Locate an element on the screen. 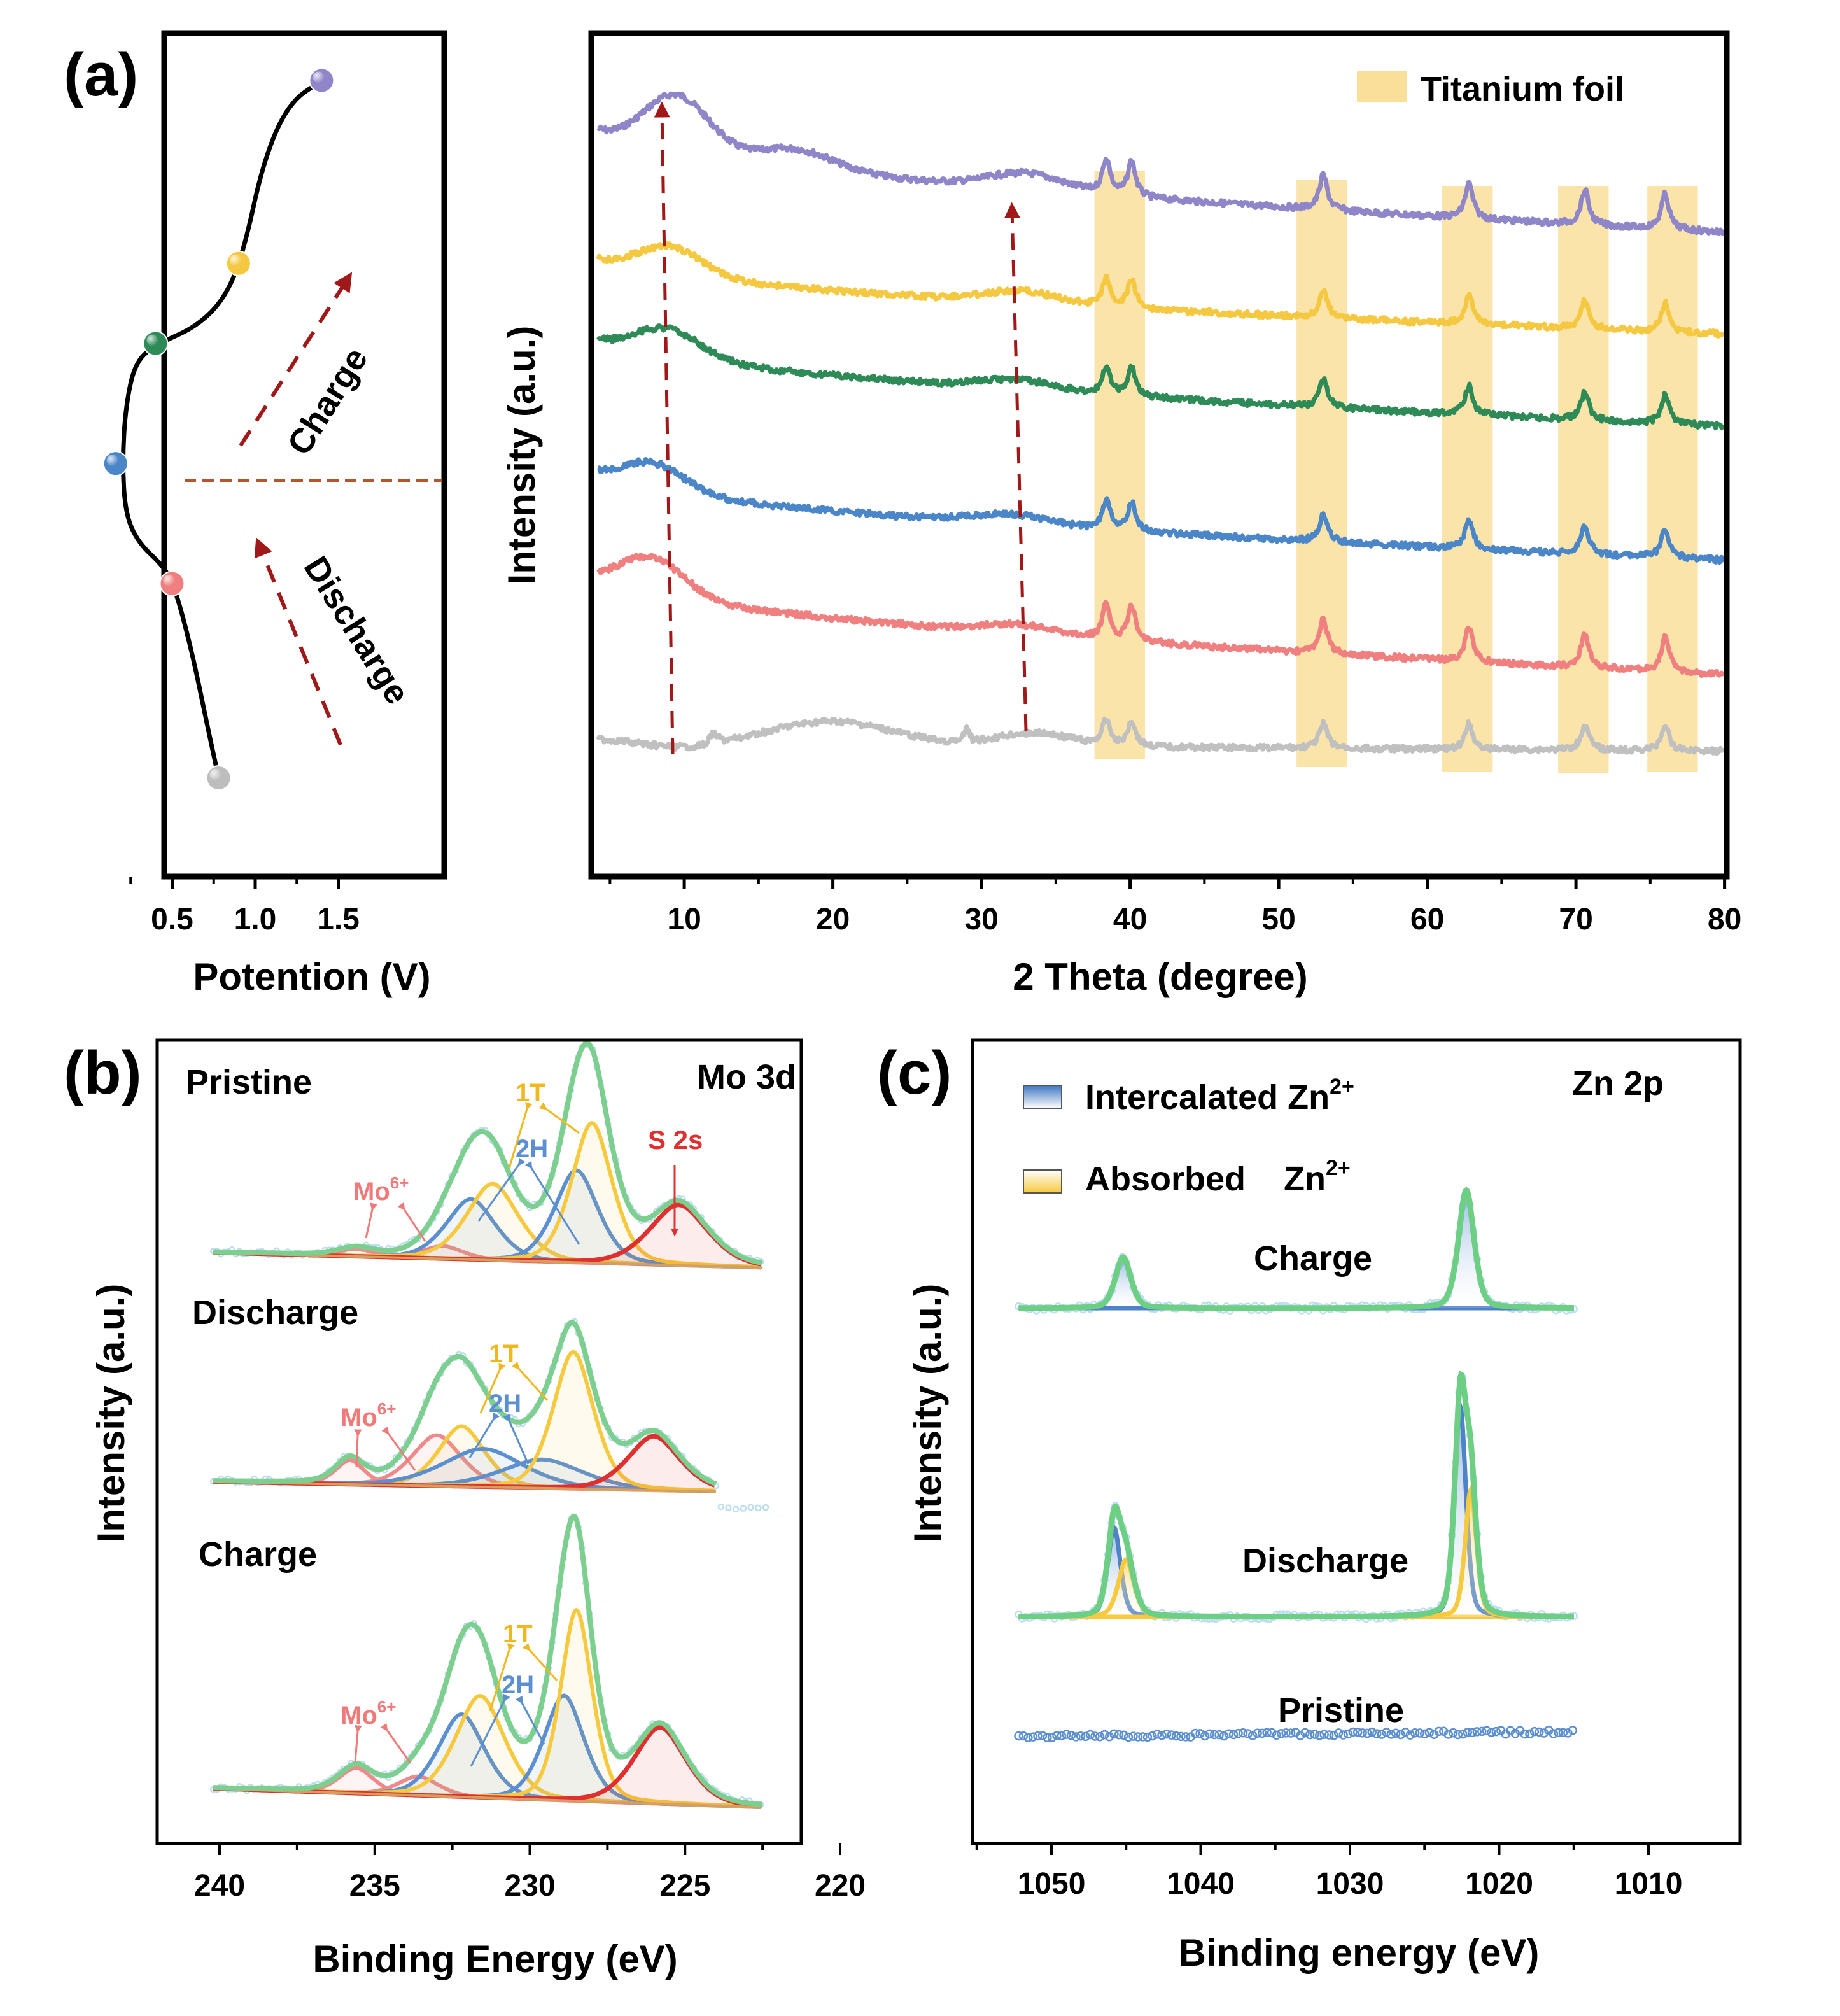  high-angle-shift-arrow is located at coordinates (1016, 466).